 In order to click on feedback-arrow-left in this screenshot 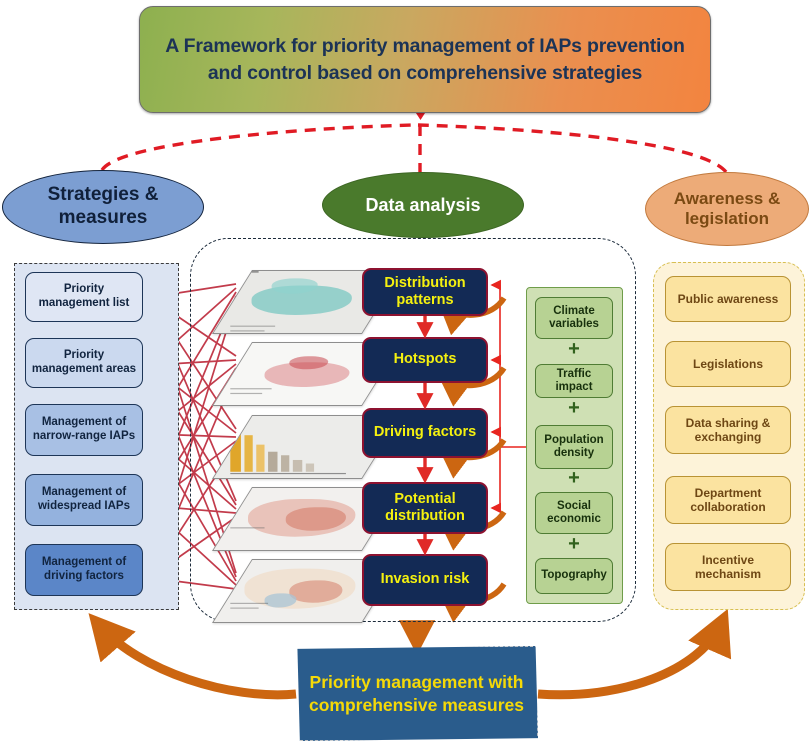, I will do `click(192, 656)`.